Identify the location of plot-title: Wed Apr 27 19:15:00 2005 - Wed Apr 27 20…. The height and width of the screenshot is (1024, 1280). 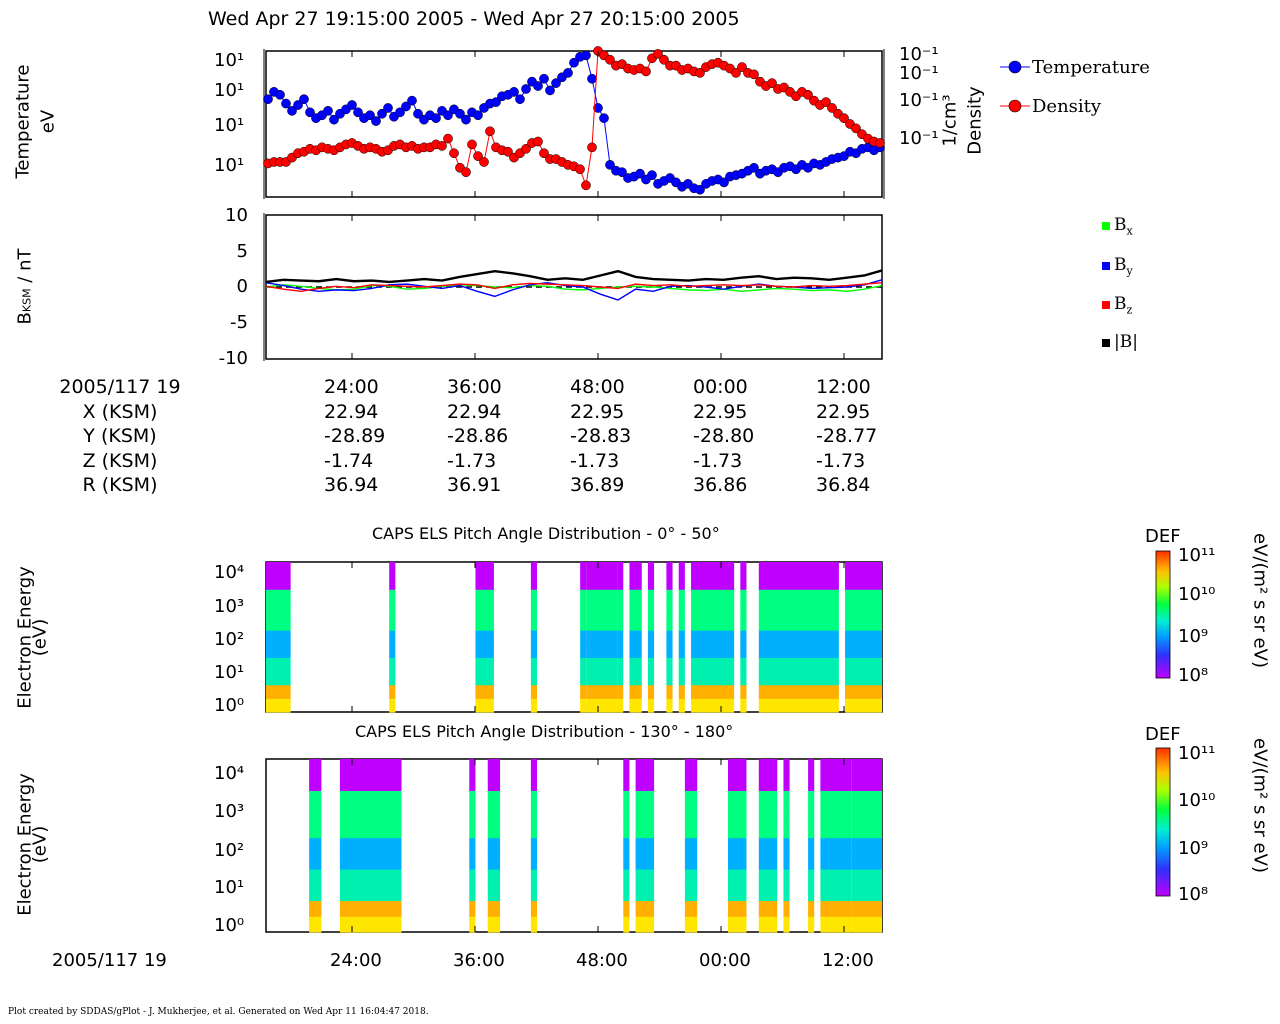
(474, 19).